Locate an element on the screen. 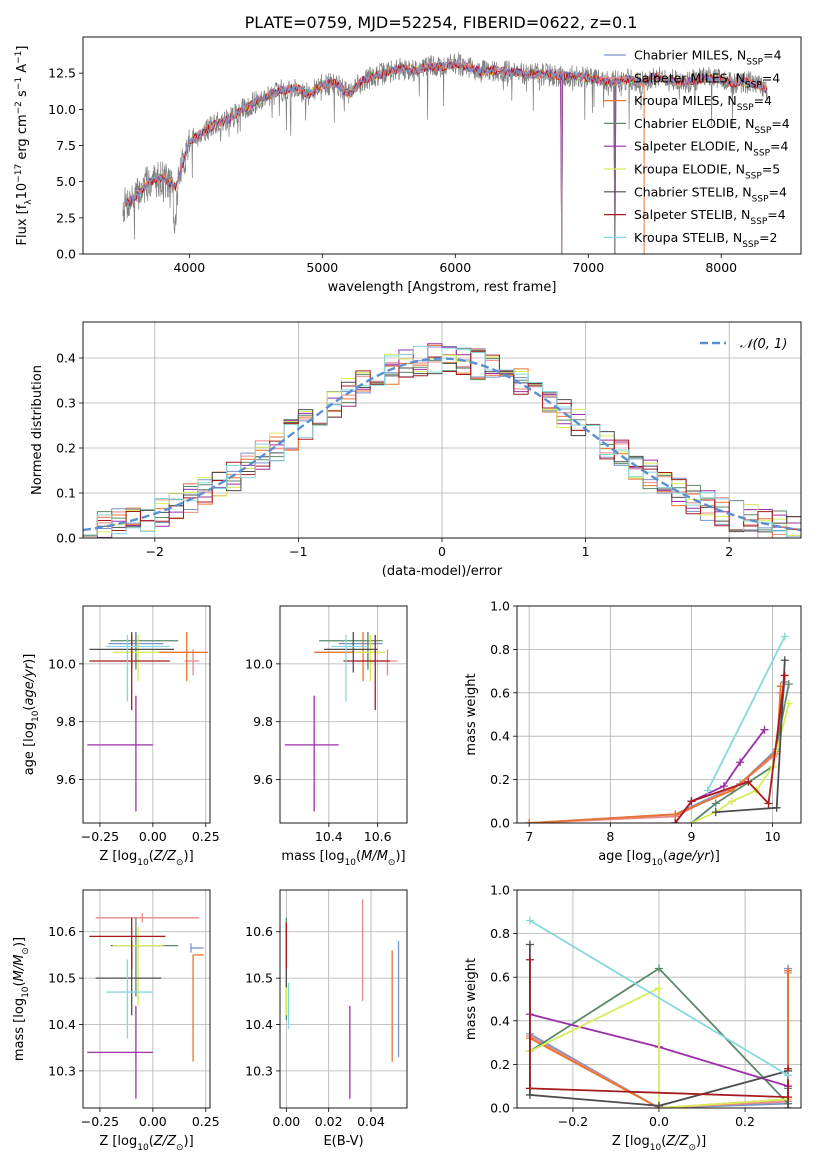  y-tick-label: 5.0 is located at coordinates (66, 181).